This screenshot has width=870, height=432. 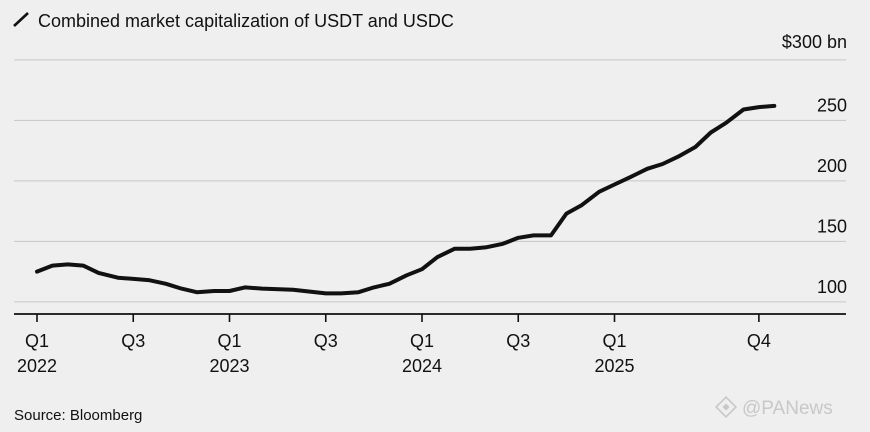 I want to click on x-year-label-2023: 2023, so click(x=229, y=366).